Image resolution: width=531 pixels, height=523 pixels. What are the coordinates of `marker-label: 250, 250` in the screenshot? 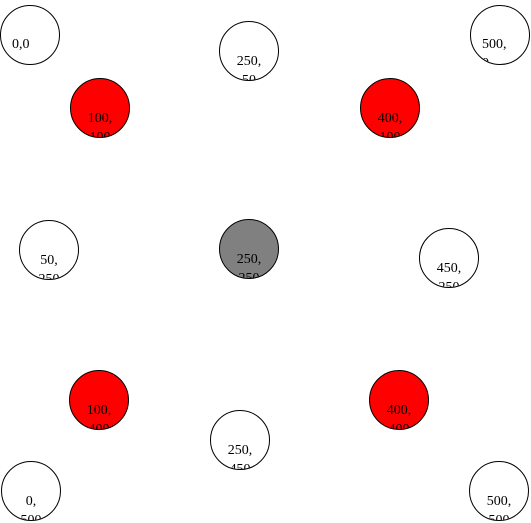 It's located at (249, 265).